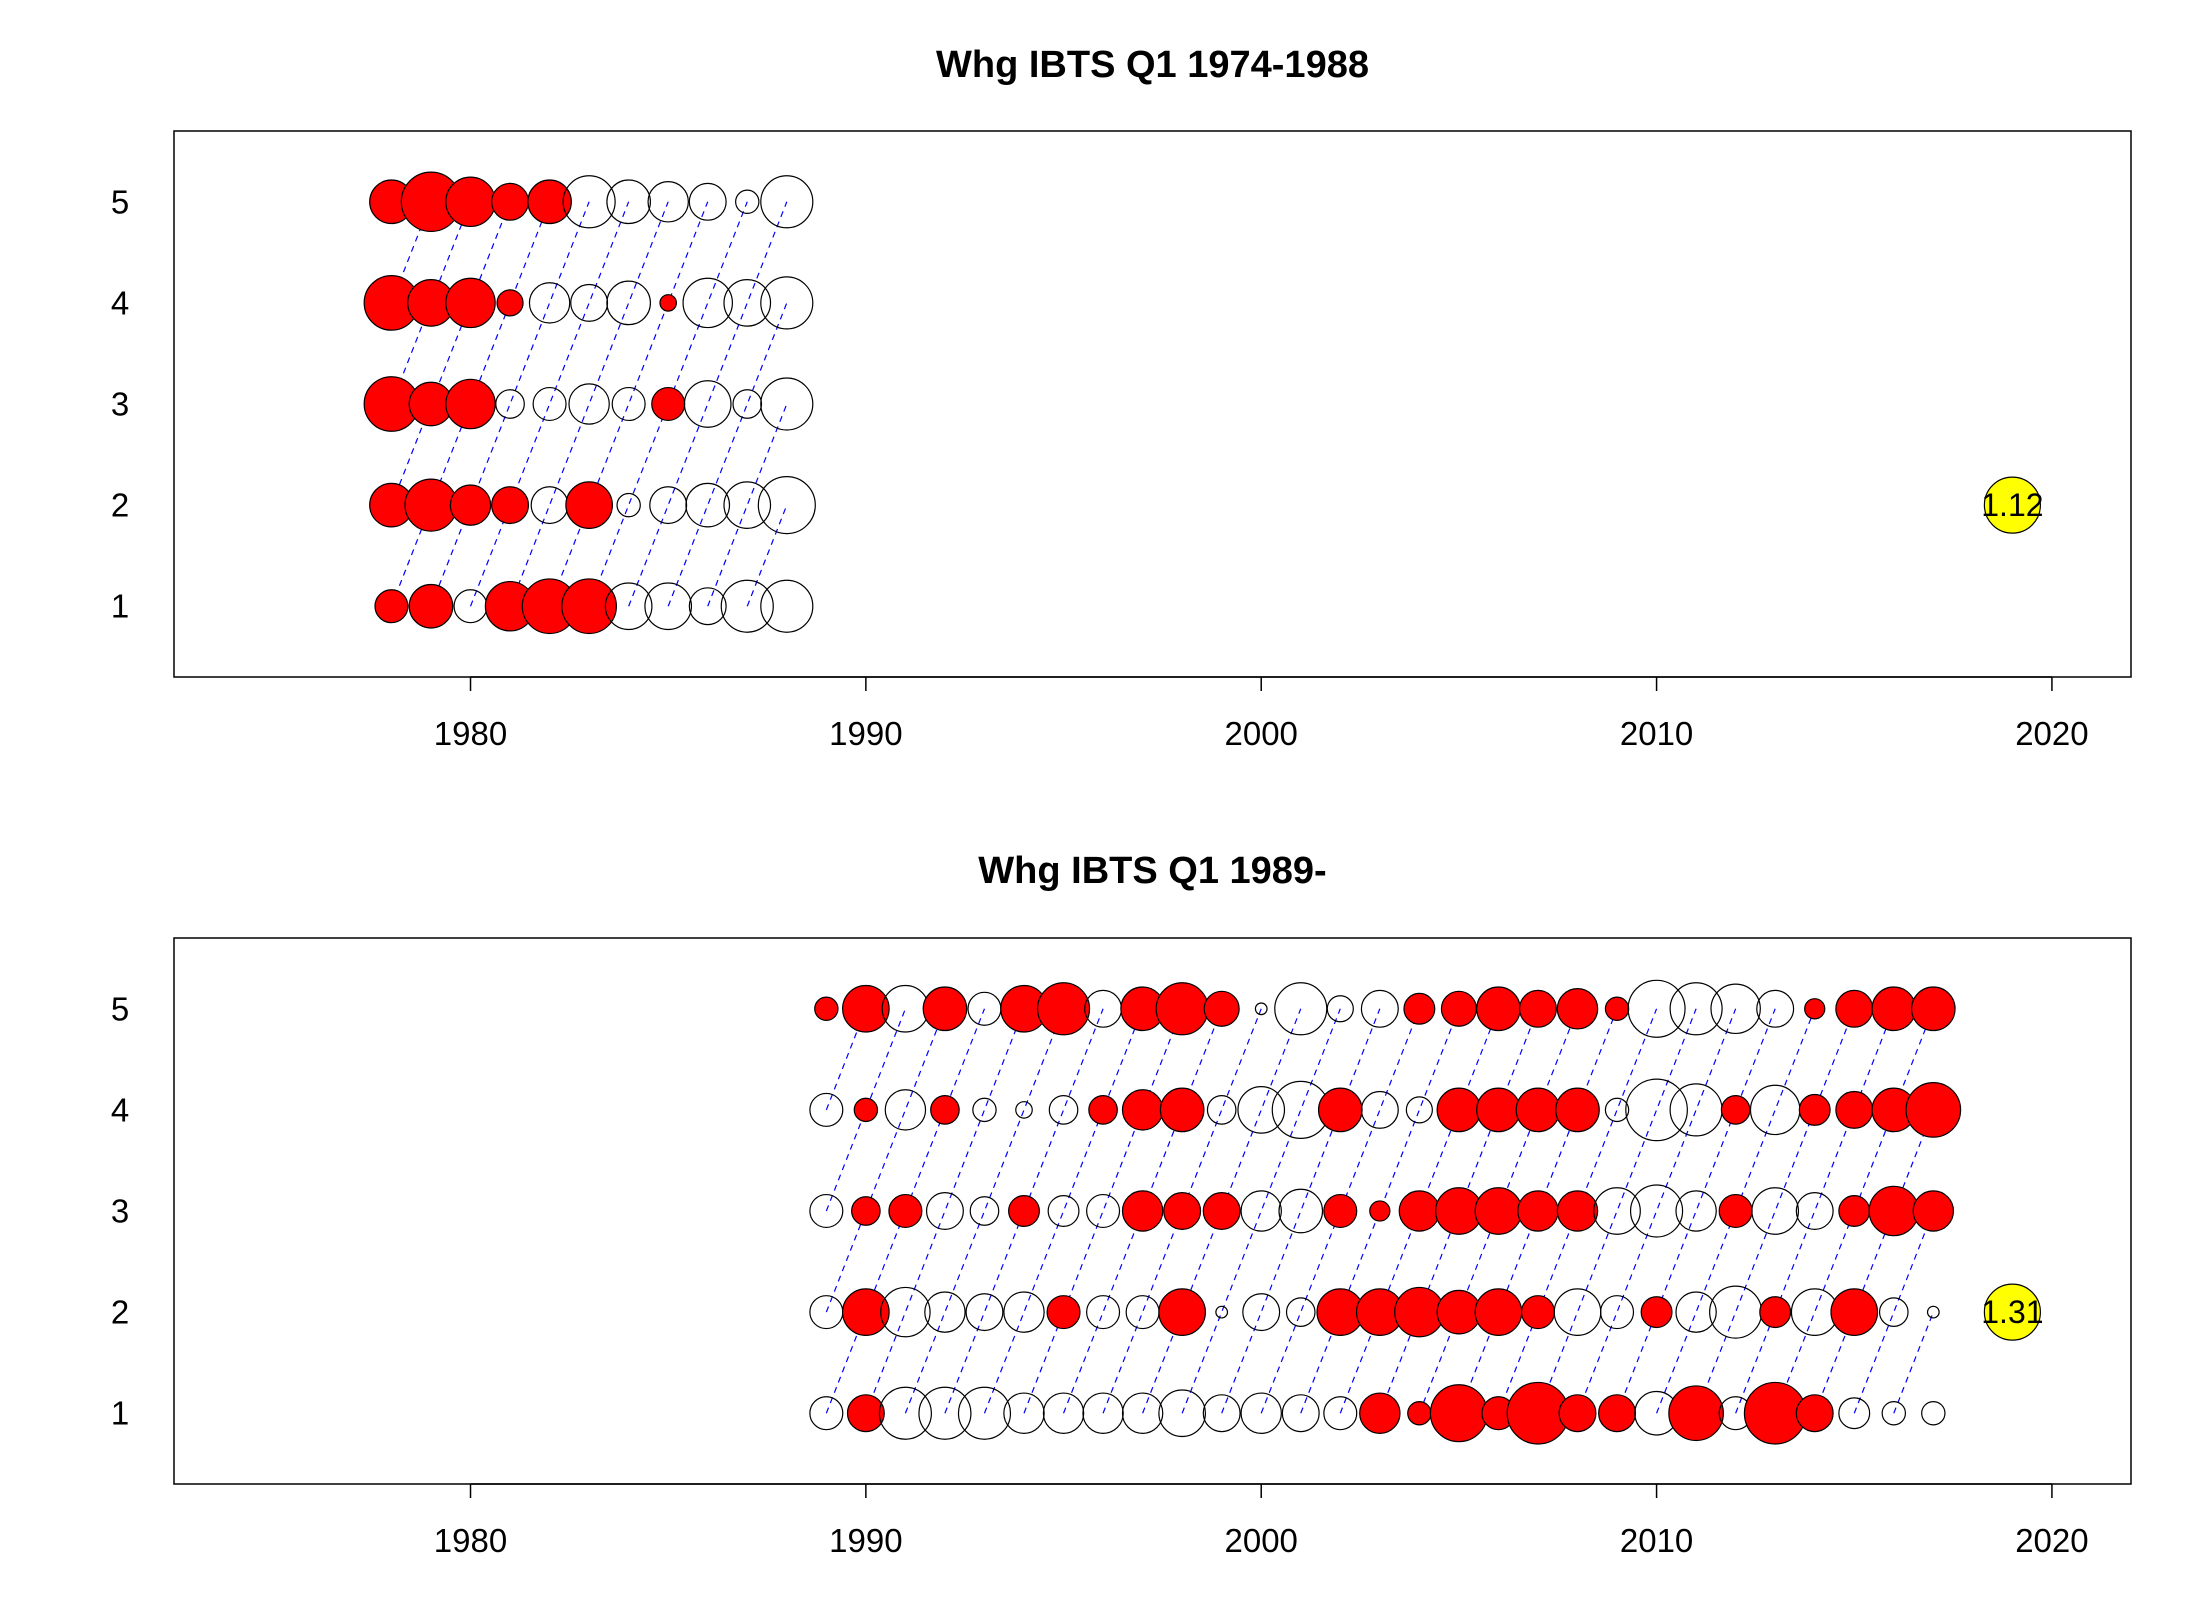 The height and width of the screenshot is (1600, 2200). Describe the element at coordinates (1656, 1540) in the screenshot. I see `x-tick-label: 2010` at that location.